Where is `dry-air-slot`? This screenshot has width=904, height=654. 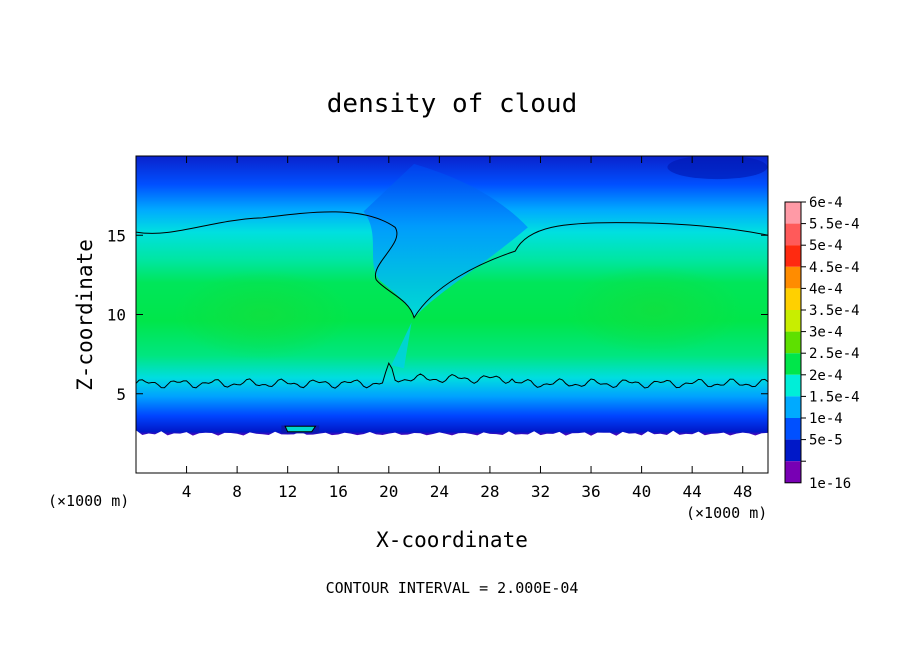
dry-air-slot is located at coordinates (445, 240).